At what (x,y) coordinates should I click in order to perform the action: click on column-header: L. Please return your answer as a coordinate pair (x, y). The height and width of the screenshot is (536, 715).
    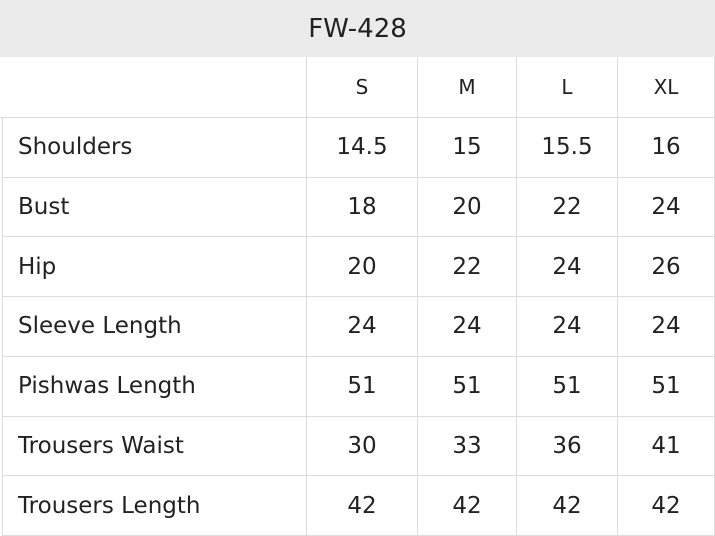
    Looking at the image, I should click on (567, 87).